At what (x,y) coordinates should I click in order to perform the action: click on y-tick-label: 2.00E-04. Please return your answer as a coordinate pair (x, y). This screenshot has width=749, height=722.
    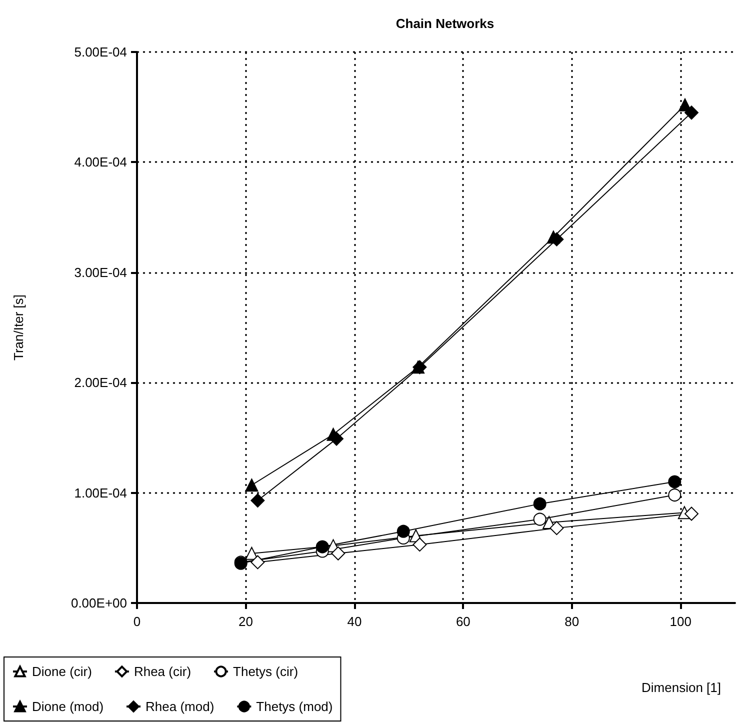
    Looking at the image, I should click on (100, 382).